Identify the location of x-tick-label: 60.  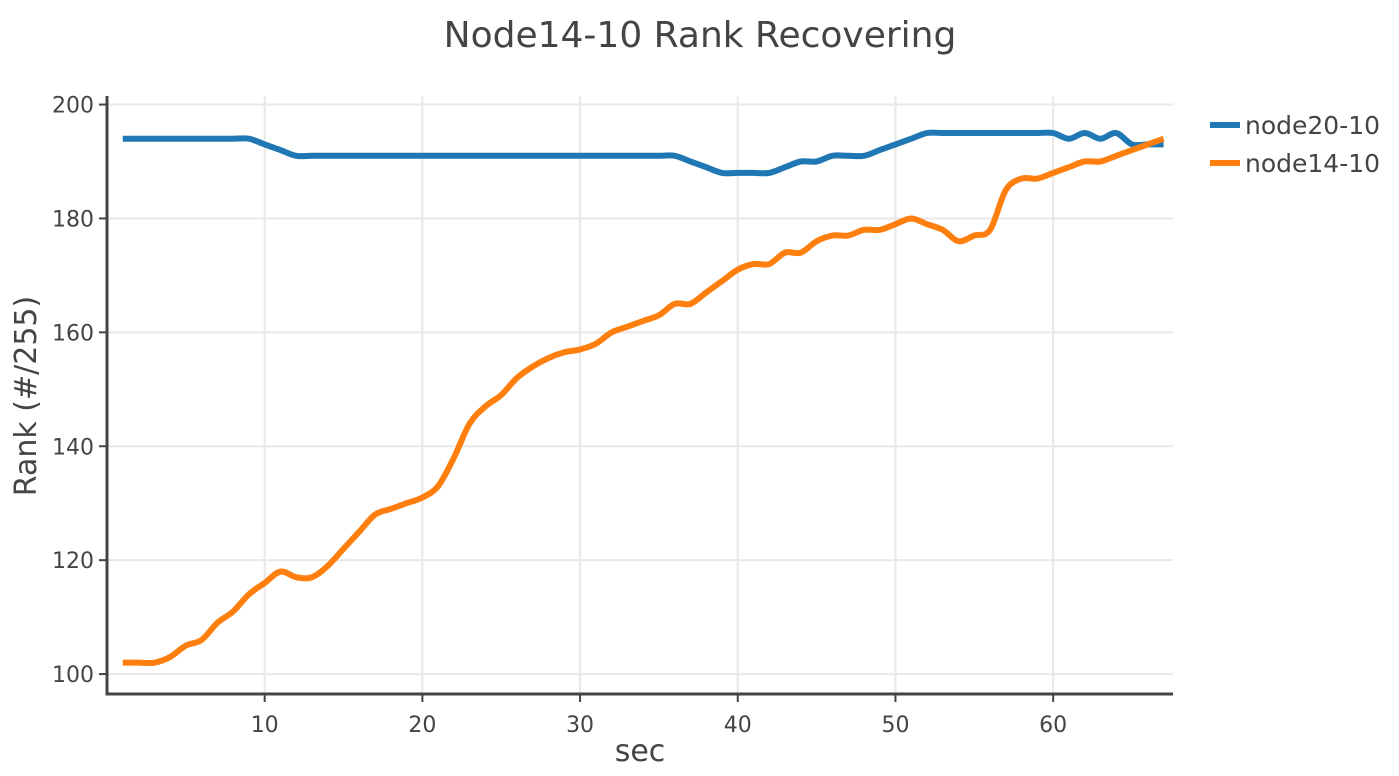
(1053, 725).